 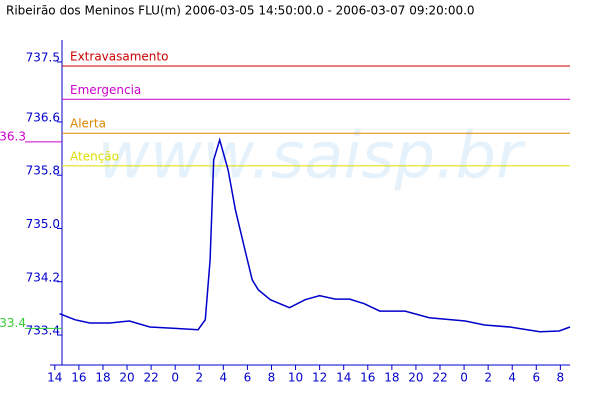 I want to click on x-tick-label: 12, so click(x=319, y=378).